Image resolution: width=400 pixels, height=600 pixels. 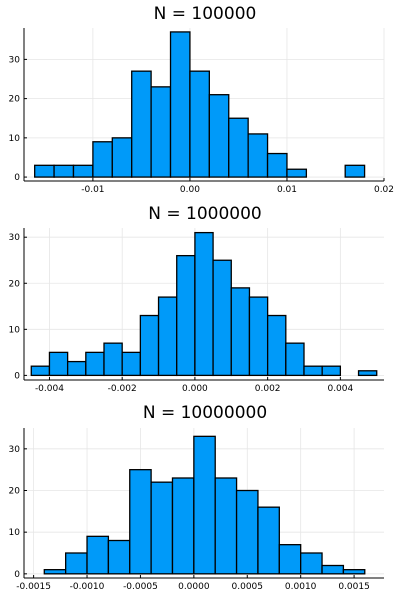 What do you see at coordinates (287, 190) in the screenshot?
I see `x-tick-label: 0.01` at bounding box center [287, 190].